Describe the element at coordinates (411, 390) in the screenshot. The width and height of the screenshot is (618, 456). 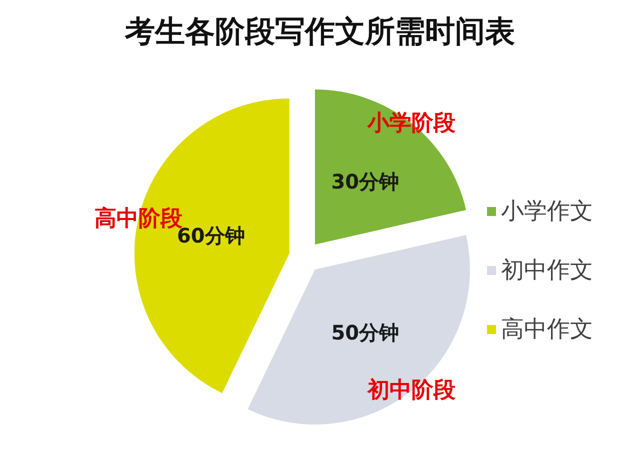
I see `text: 初中阶段` at that location.